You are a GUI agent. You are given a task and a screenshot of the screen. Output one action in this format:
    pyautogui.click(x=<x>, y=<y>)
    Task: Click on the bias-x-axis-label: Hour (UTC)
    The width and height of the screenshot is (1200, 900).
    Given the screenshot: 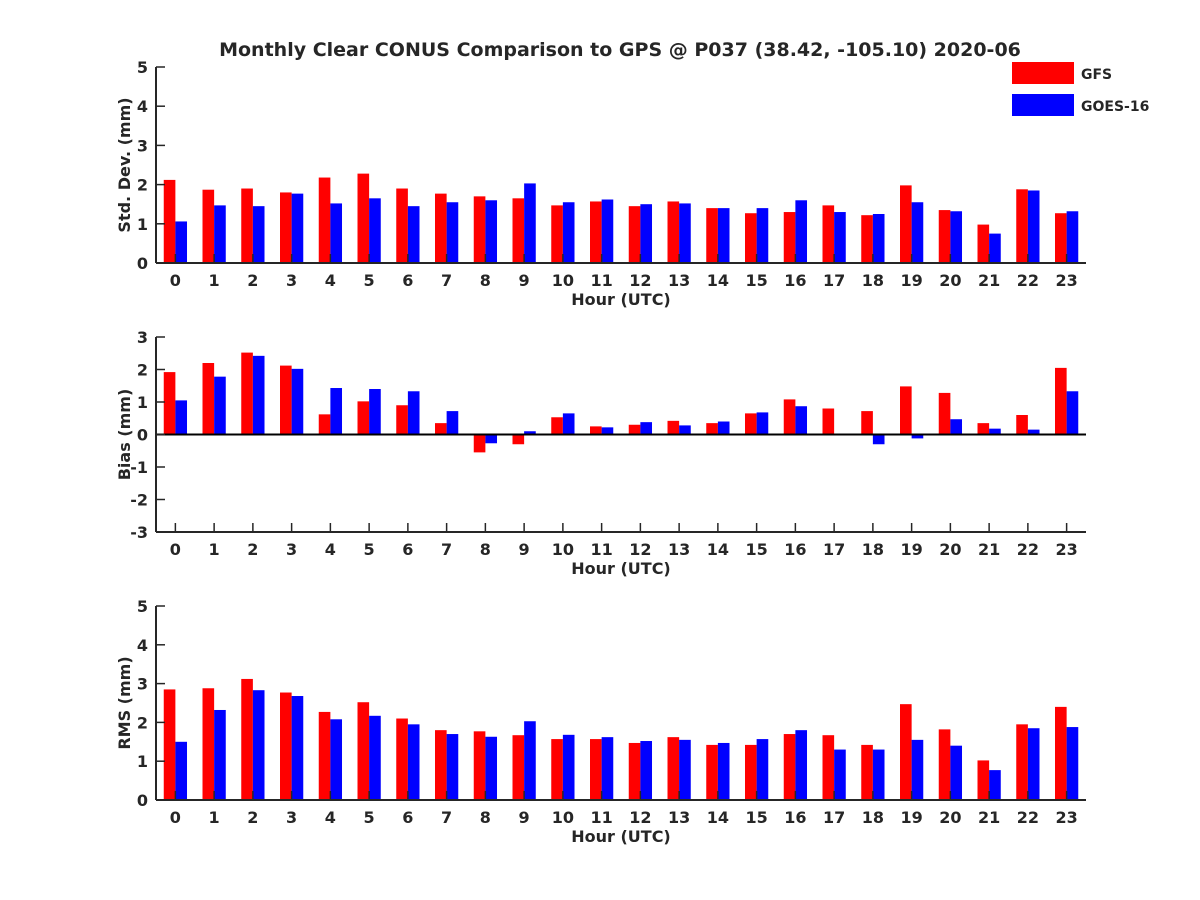 What is the action you would take?
    pyautogui.click(x=621, y=568)
    